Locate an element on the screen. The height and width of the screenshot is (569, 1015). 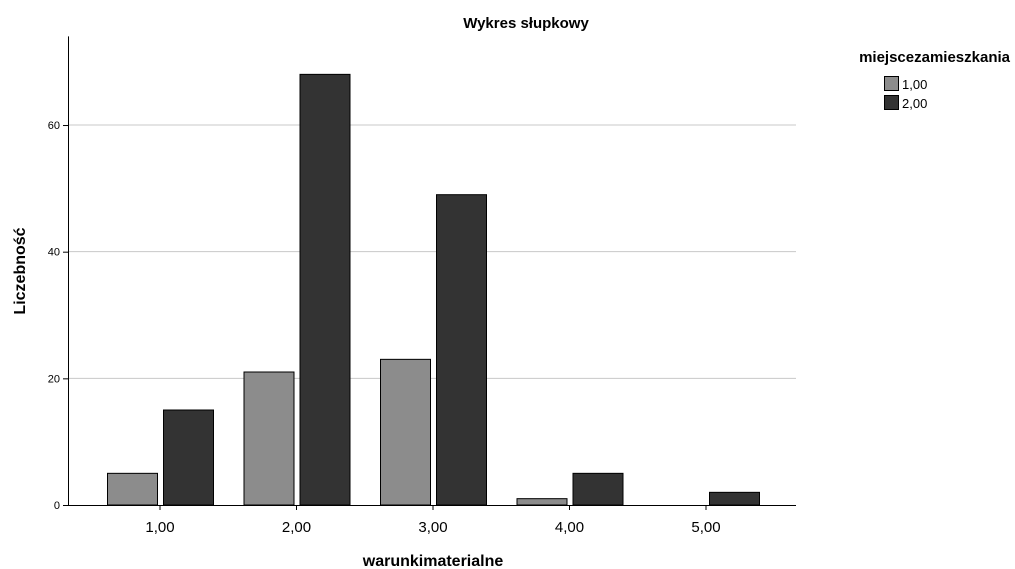
y-tick-label: 60 is located at coordinates (54, 126).